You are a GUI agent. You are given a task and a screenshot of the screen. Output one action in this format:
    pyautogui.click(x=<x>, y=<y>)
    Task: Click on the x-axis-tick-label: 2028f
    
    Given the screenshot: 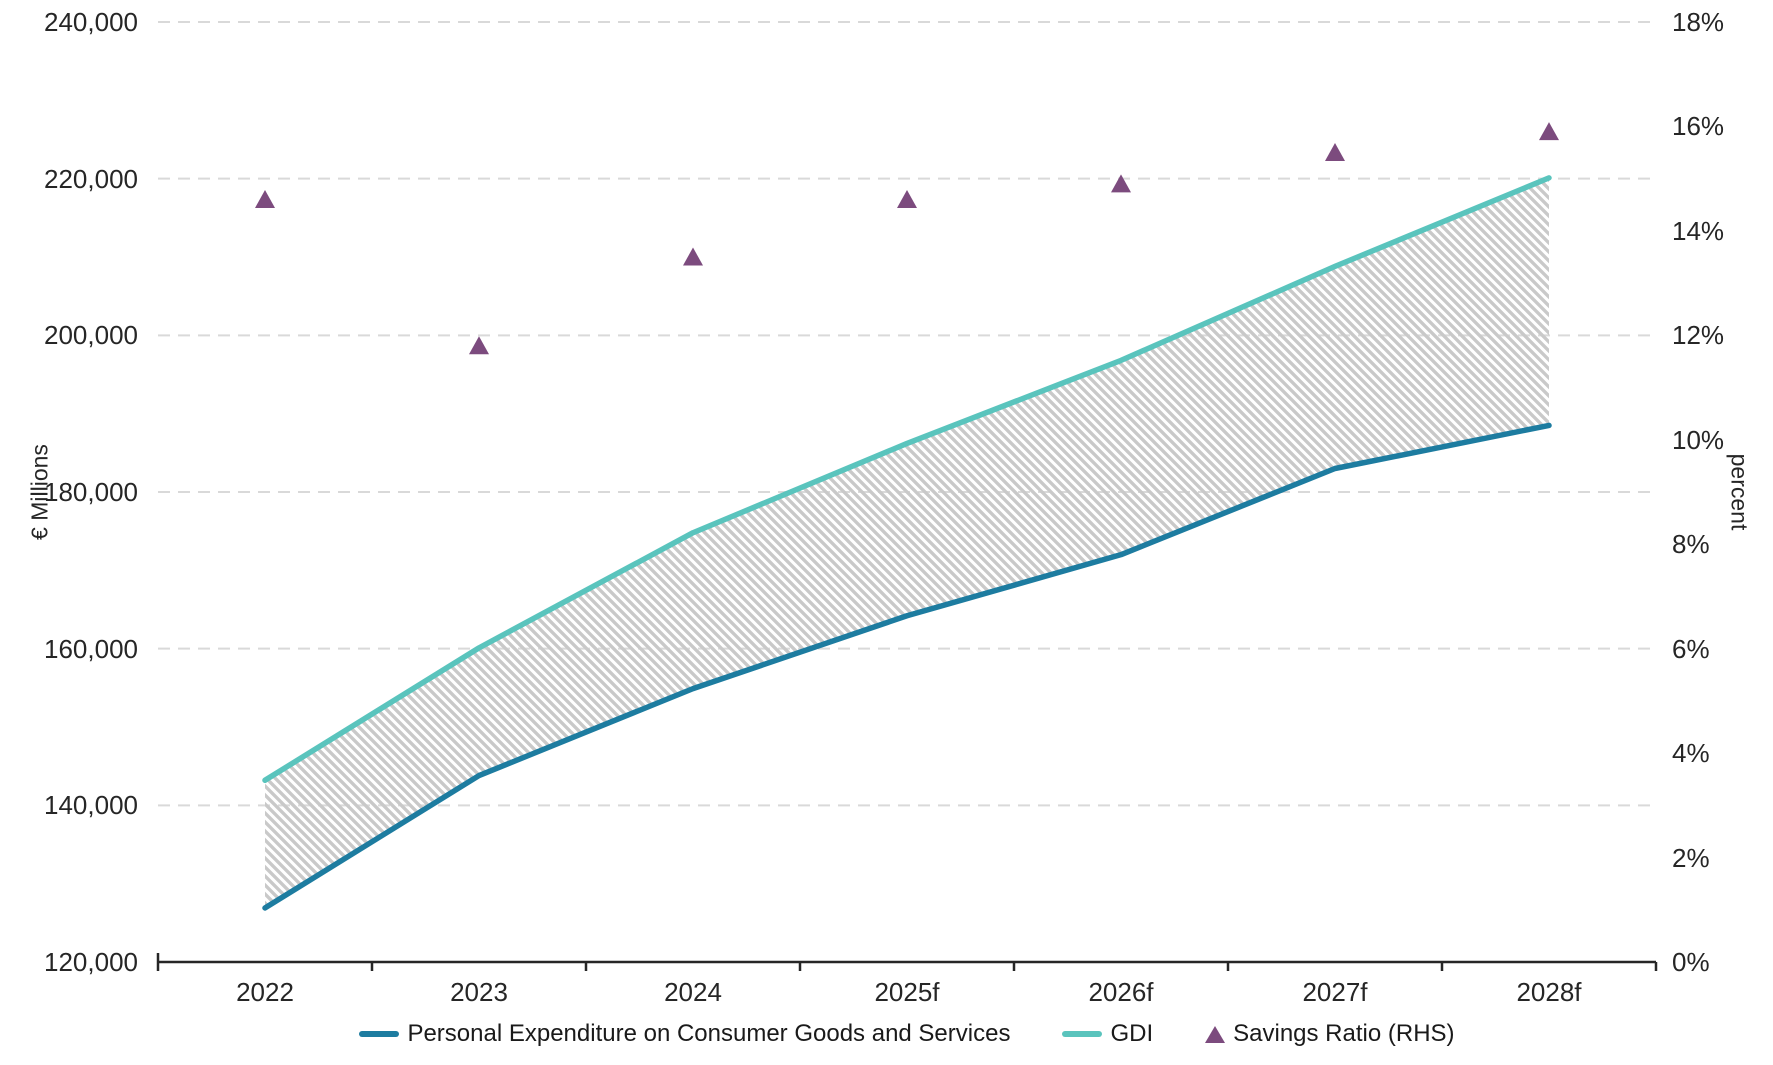 What is the action you would take?
    pyautogui.click(x=1549, y=992)
    